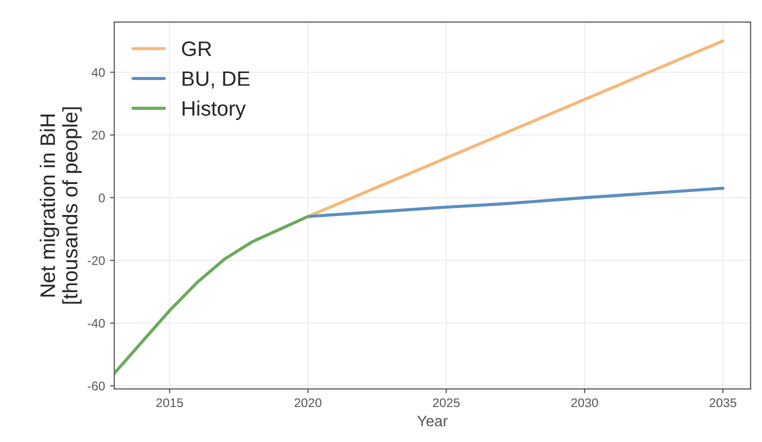  Describe the element at coordinates (584, 403) in the screenshot. I see `x-tick-label: 2030` at that location.